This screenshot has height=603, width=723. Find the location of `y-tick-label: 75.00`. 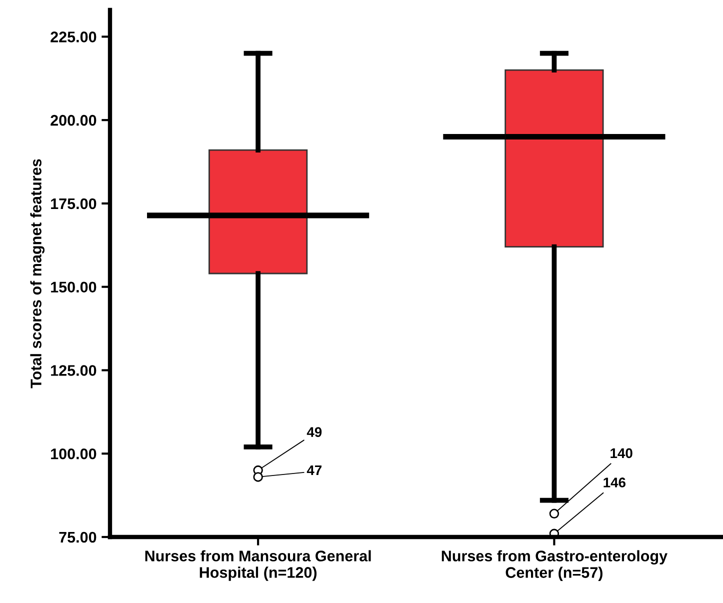

y-tick-label: 75.00 is located at coordinates (77, 537).